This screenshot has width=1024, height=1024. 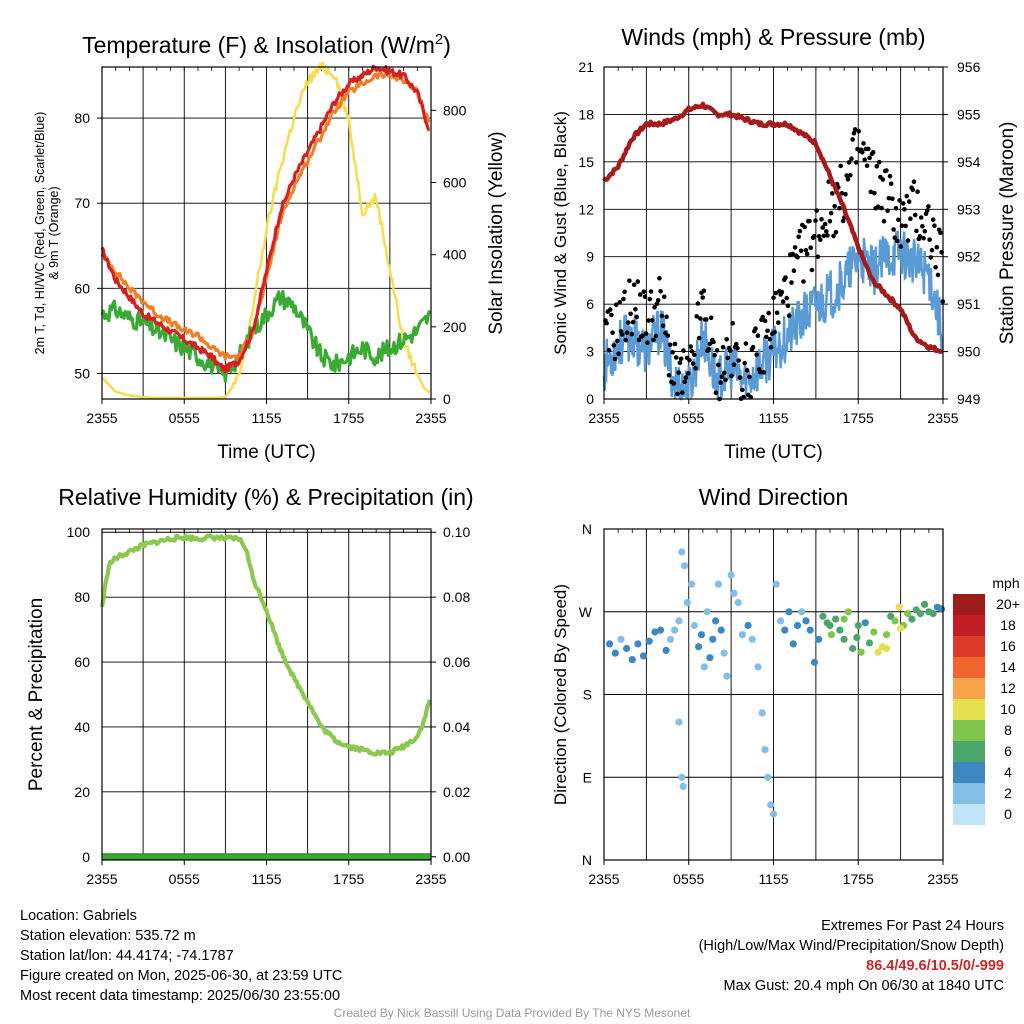 I want to click on chart-title: Winds (mph) & Pressure (mb), so click(x=773, y=37).